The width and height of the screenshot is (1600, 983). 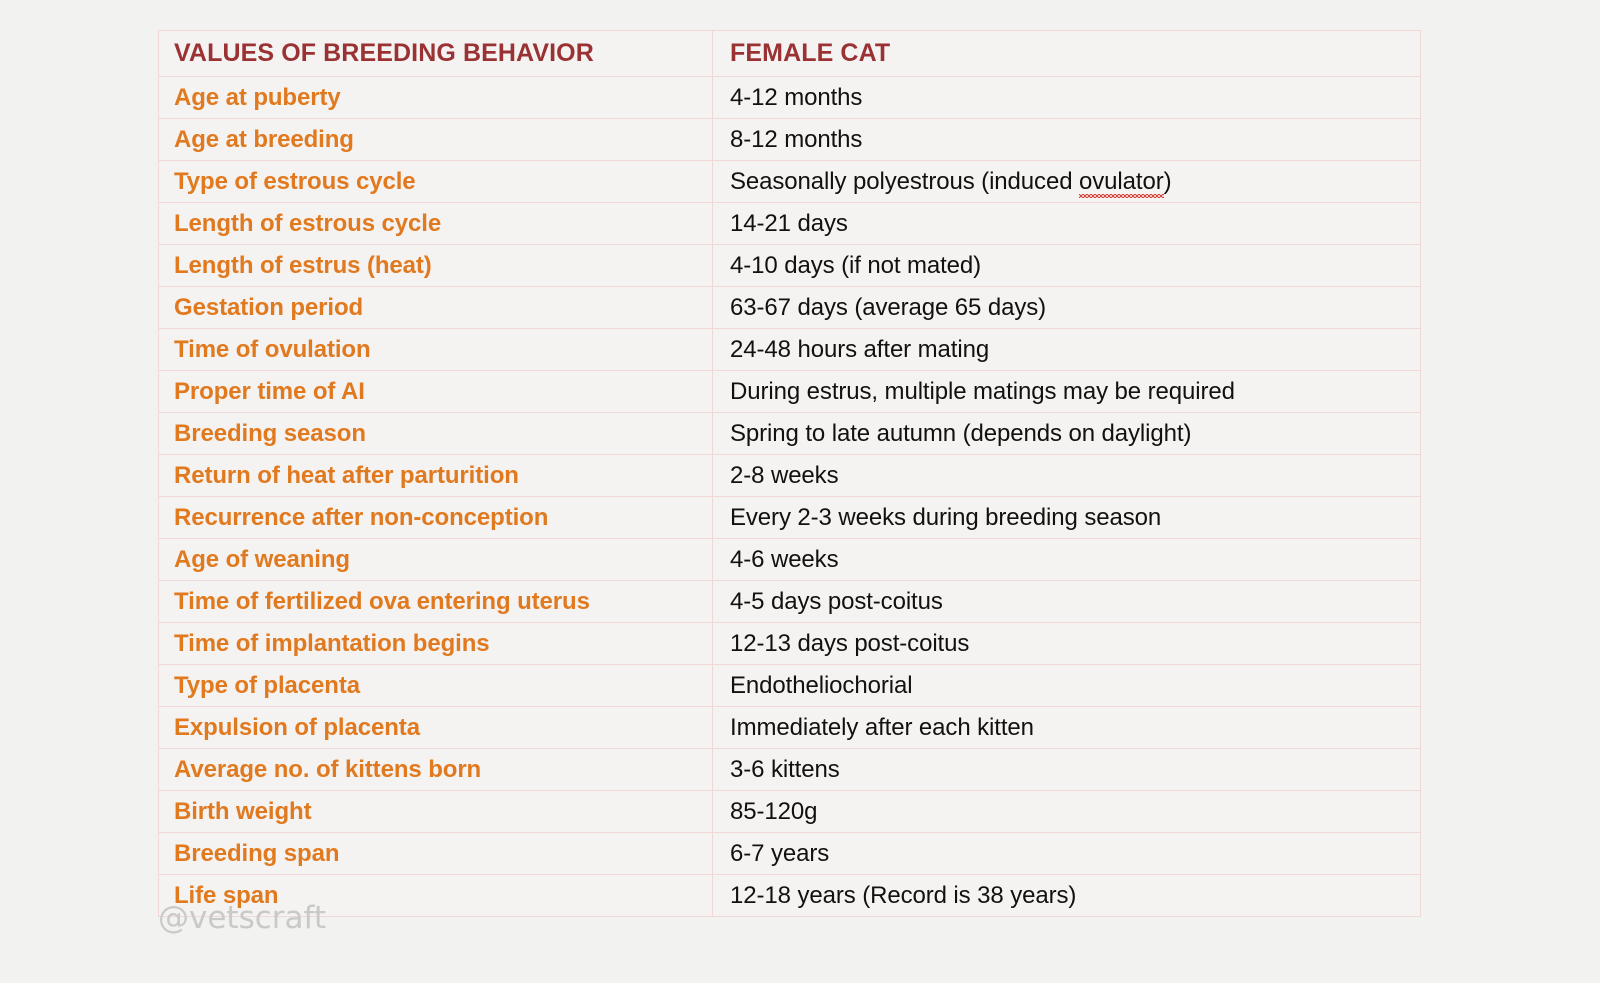 I want to click on row-value-text: 63-67 days (average 65 days), so click(x=888, y=307).